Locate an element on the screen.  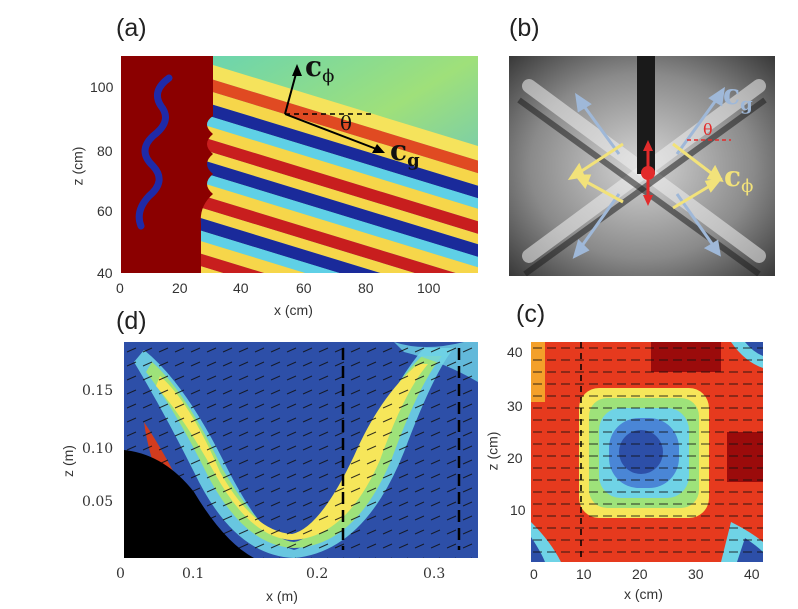
panel-c-ytick: 10 is located at coordinates (518, 510).